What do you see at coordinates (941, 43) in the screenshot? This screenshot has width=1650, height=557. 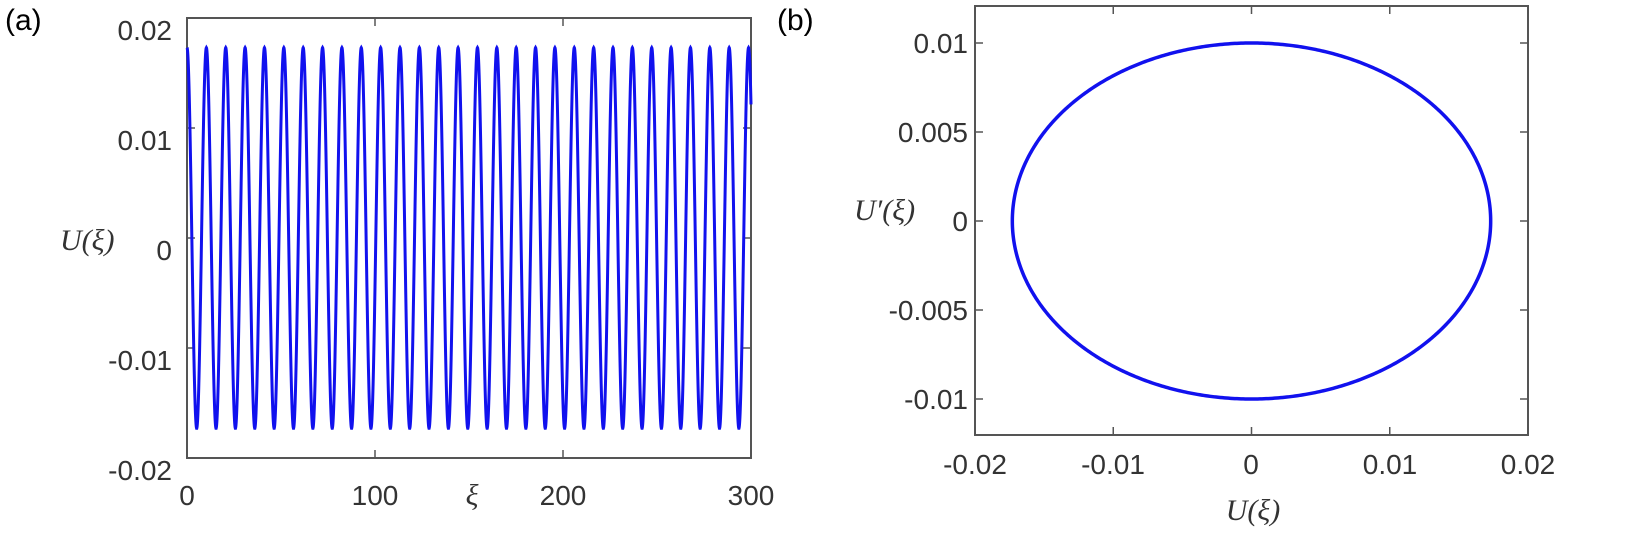 I see `panel-b-y-tick-label: 0.01` at bounding box center [941, 43].